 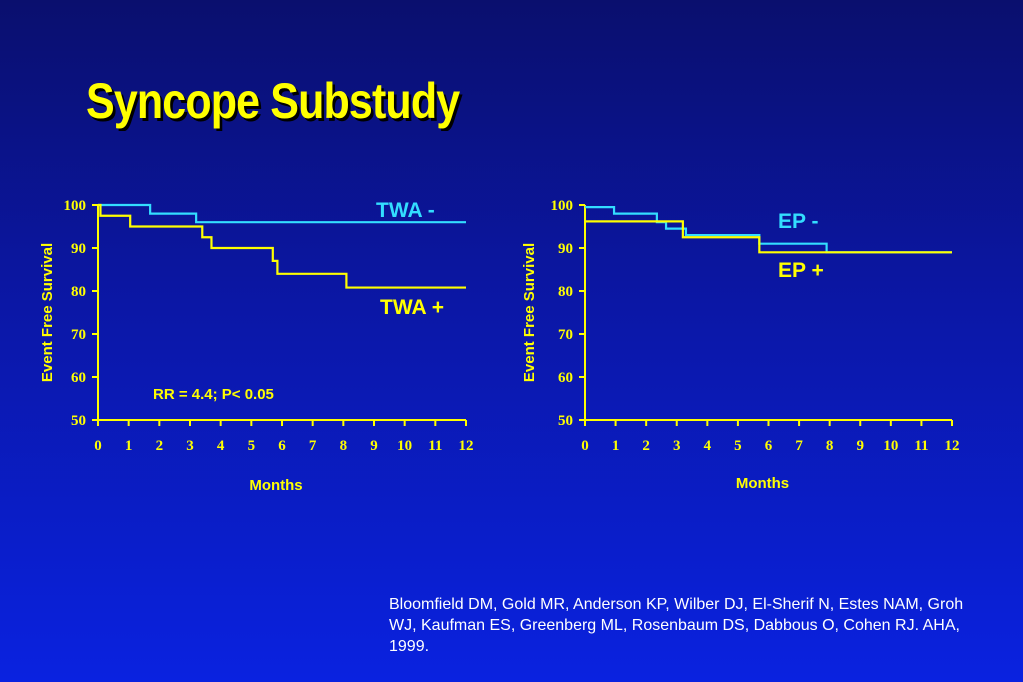 I want to click on series-line-twa-neg, so click(x=282, y=213).